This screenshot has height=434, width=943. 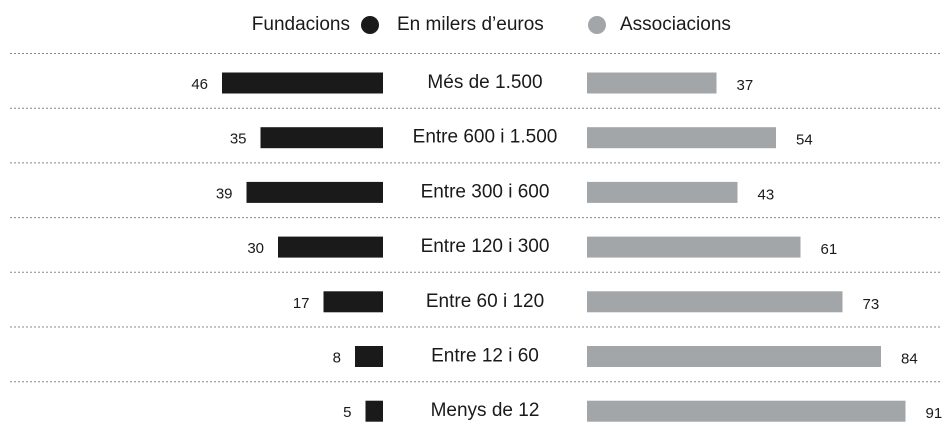 I want to click on value-label: 8, so click(x=337, y=357).